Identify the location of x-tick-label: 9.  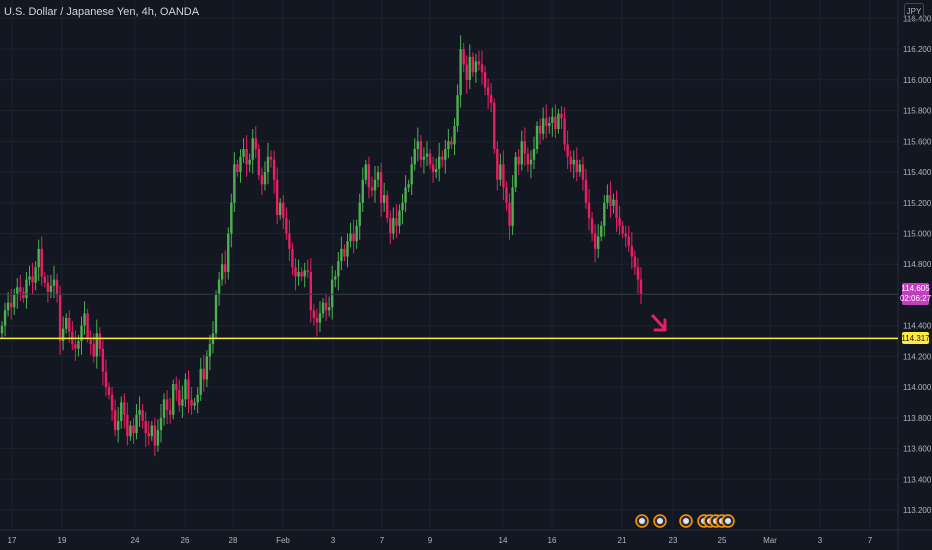
(430, 540).